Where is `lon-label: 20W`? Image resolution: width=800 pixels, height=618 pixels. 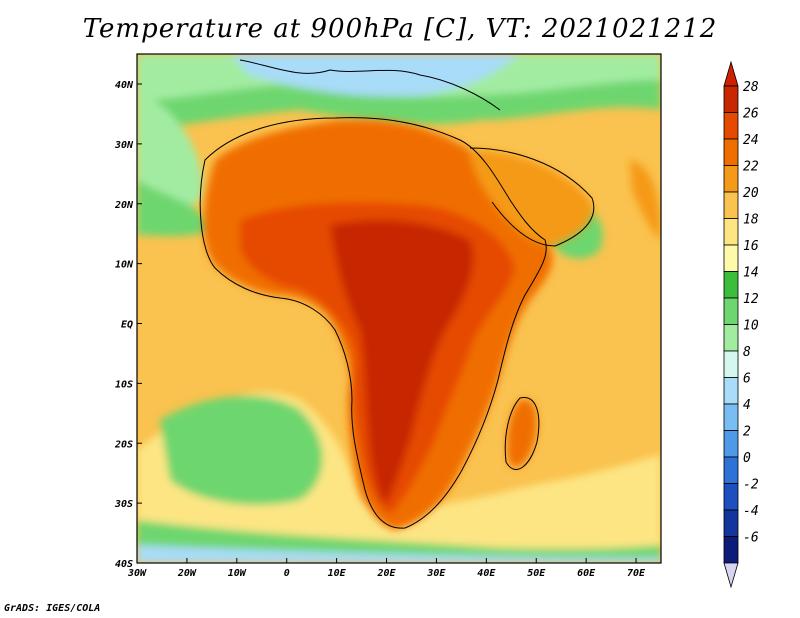
lon-label: 20W is located at coordinates (187, 573).